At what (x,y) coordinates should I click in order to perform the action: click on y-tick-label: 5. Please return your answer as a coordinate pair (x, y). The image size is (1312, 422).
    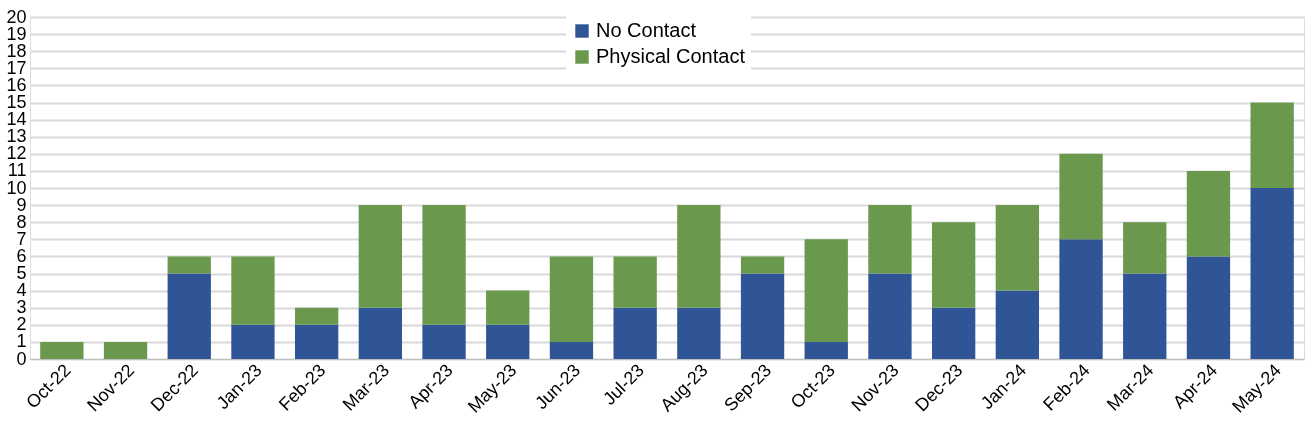
    Looking at the image, I should click on (21, 273).